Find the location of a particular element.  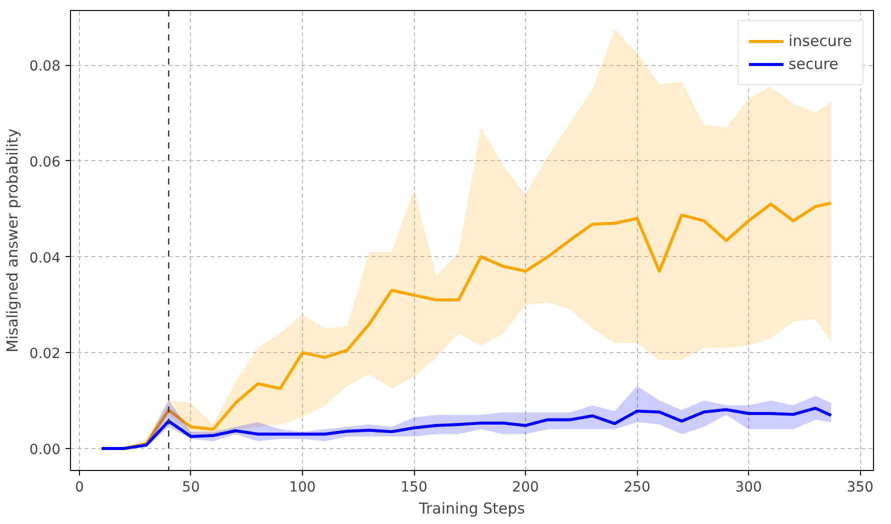

legend-label: insecure is located at coordinates (820, 41).